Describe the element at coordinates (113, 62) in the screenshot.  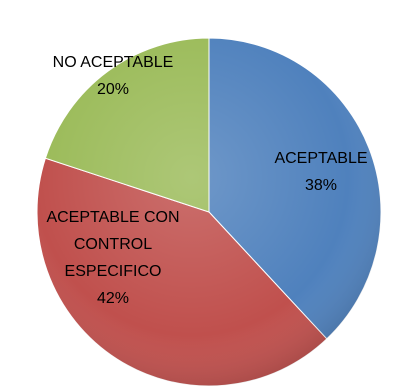
I see `slice-category-label: NO ACEPTABLE` at that location.